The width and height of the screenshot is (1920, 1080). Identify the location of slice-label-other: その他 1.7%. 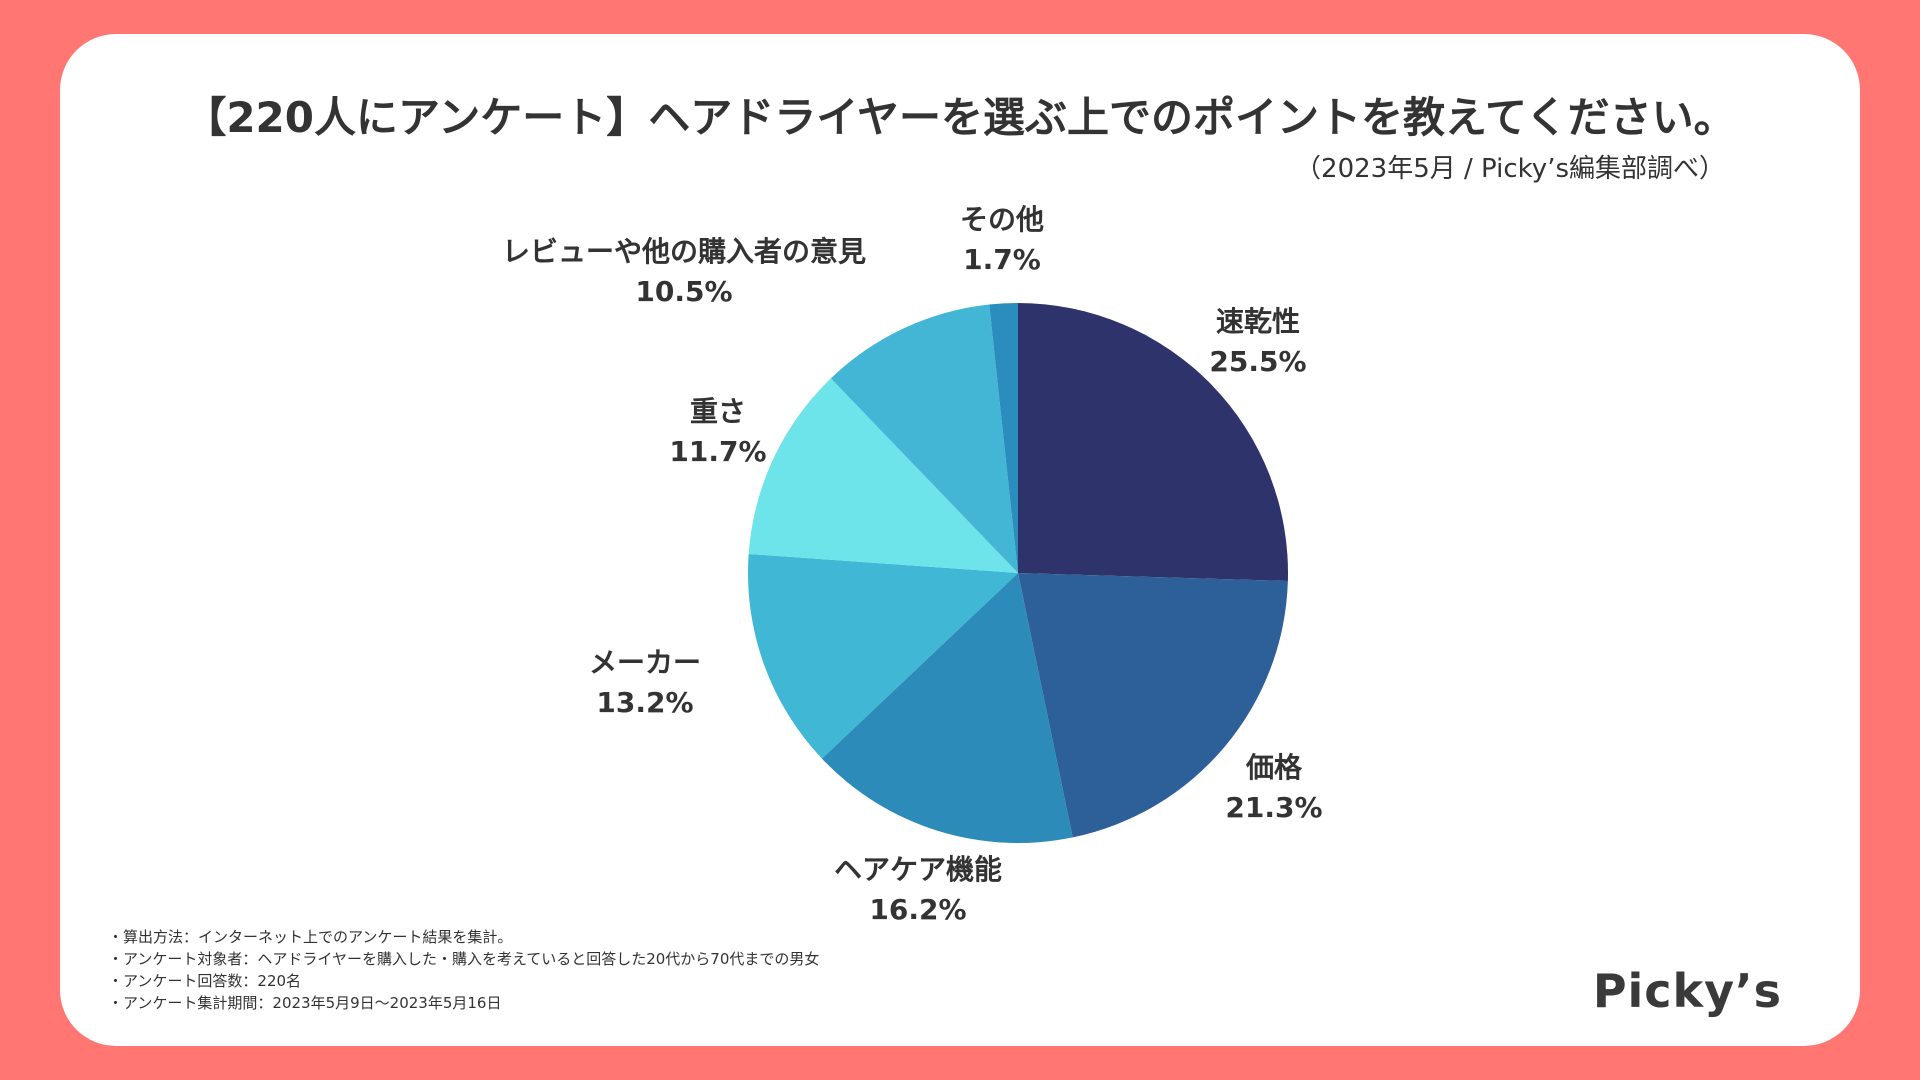
(1002, 240).